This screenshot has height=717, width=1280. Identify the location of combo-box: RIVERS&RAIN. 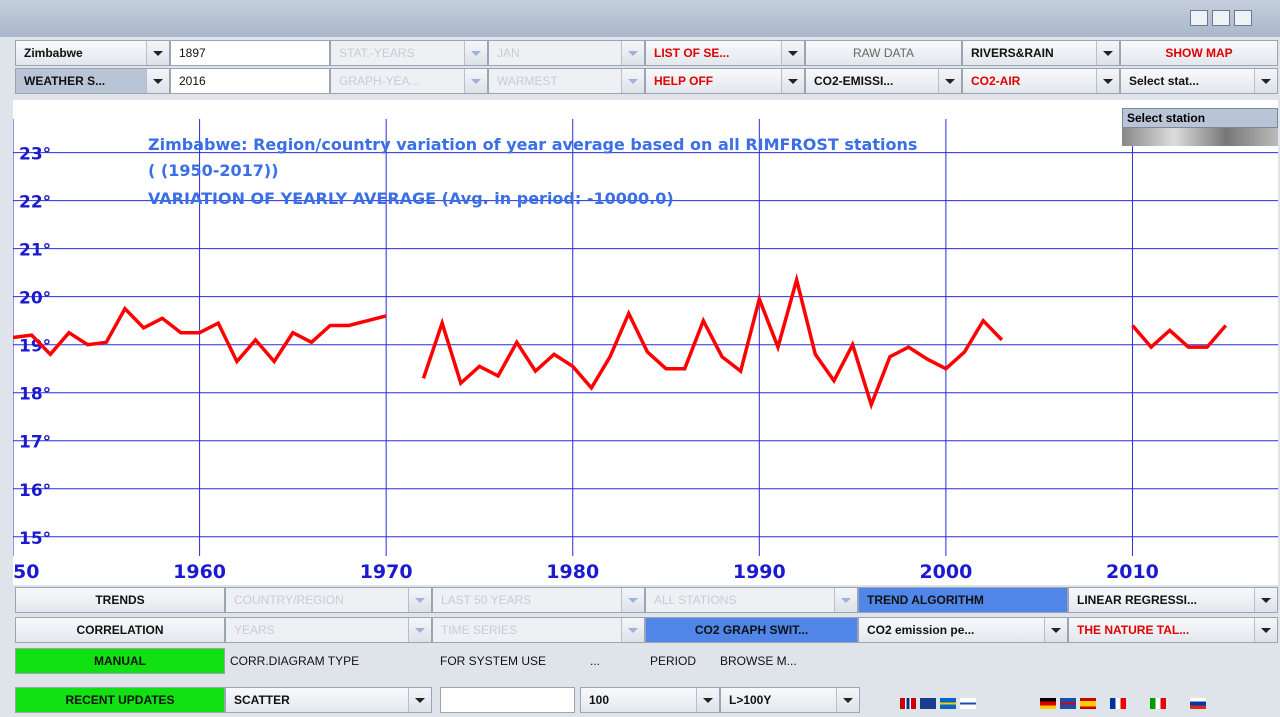
(1041, 53).